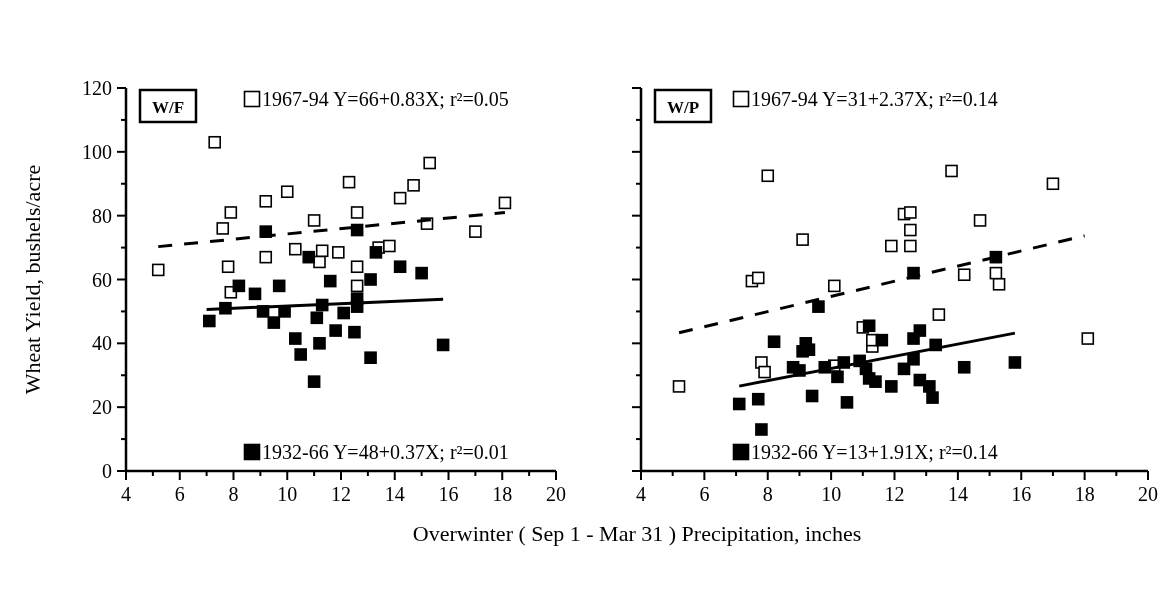 This screenshot has width=1166, height=603. What do you see at coordinates (102, 407) in the screenshot?
I see `y-tick-label: 20` at bounding box center [102, 407].